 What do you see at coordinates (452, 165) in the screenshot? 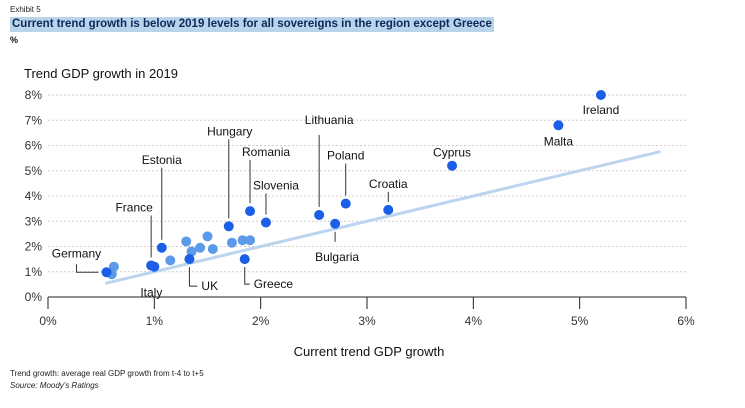
I see `data-point-cyprus` at bounding box center [452, 165].